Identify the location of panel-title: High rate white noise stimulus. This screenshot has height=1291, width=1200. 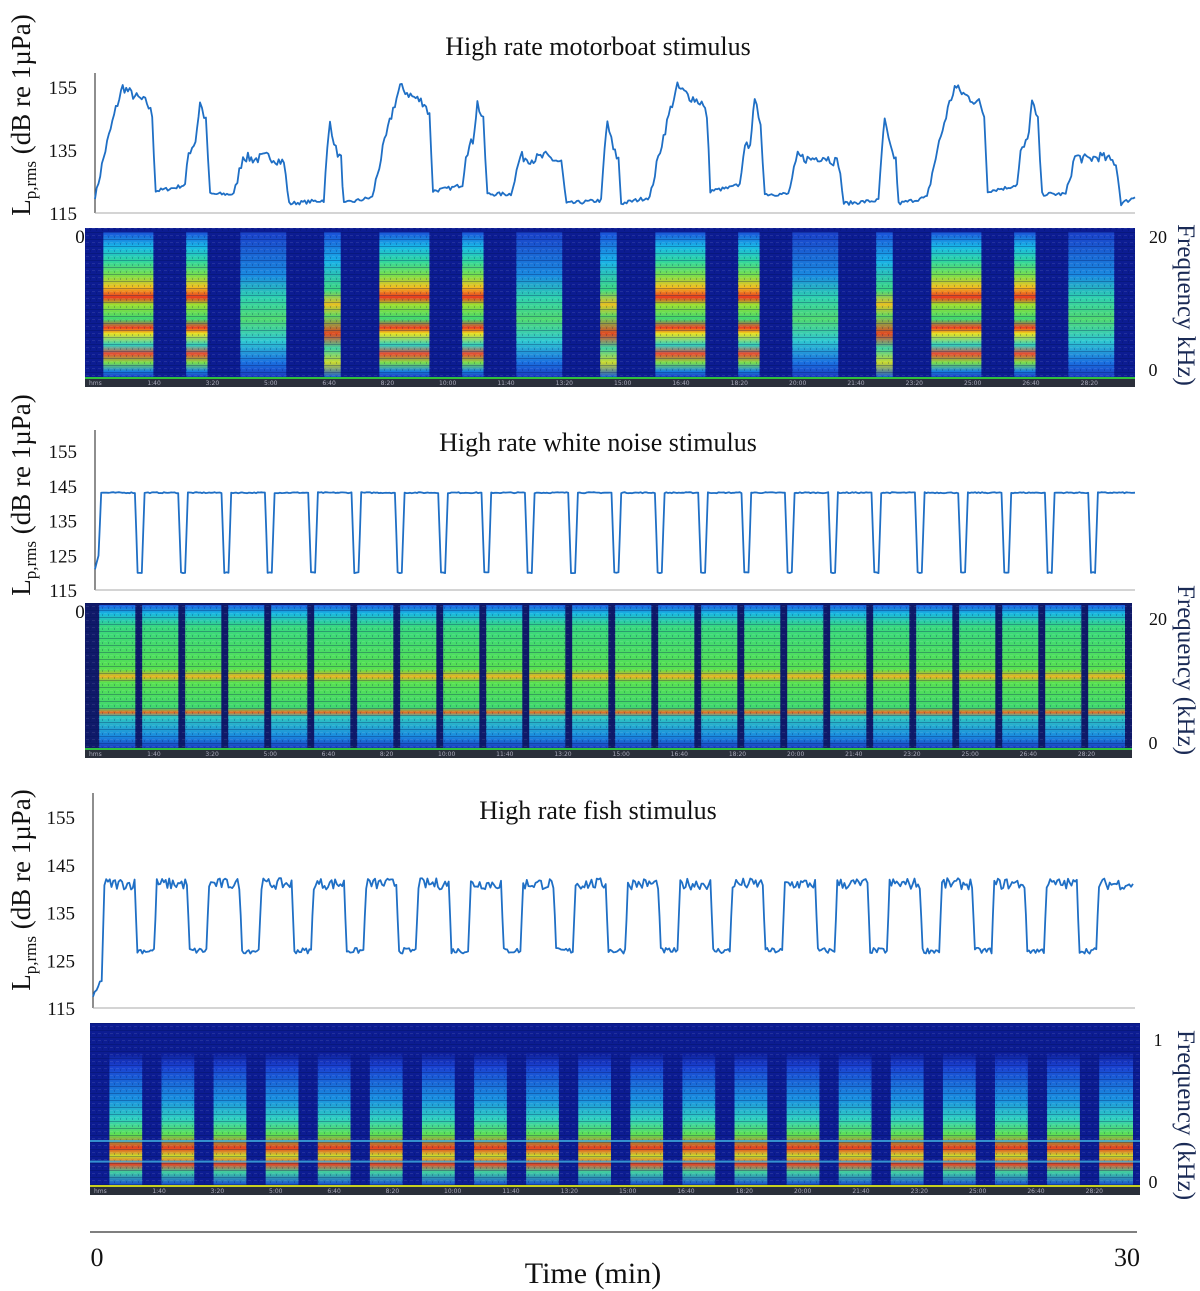
(598, 442).